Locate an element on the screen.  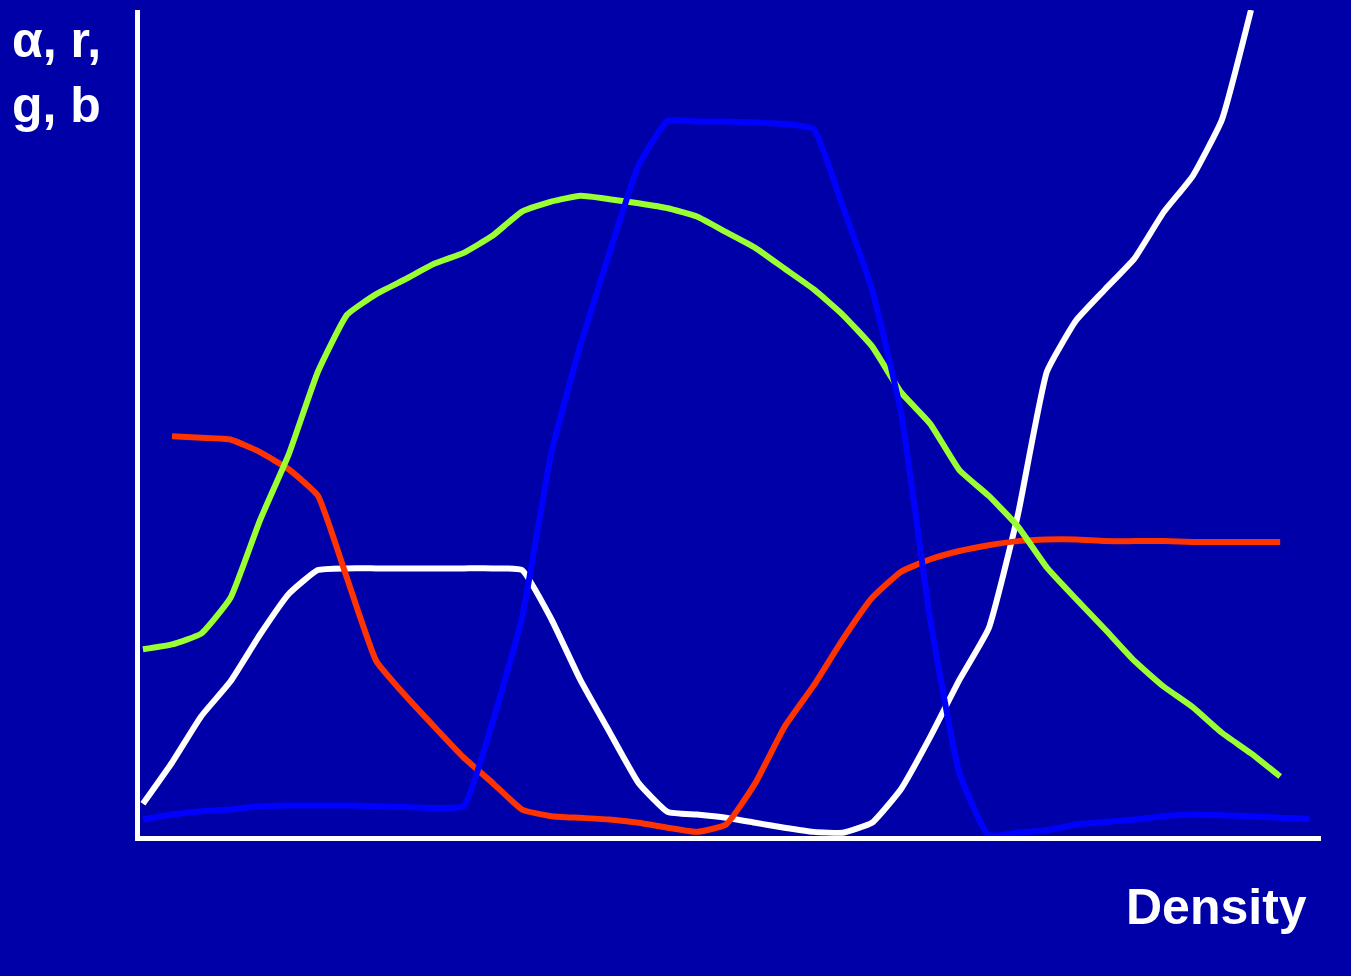
x-axis-title: Density is located at coordinates (1216, 907).